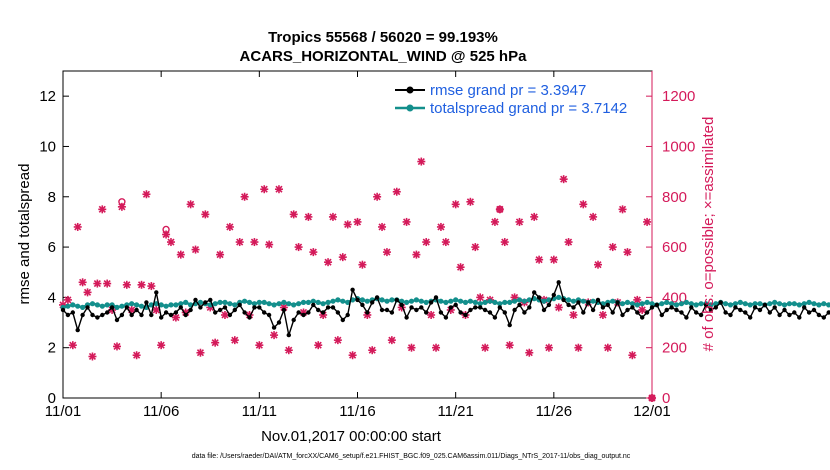 The width and height of the screenshot is (830, 470). I want to click on left-y-tick-label: 10, so click(47, 146).